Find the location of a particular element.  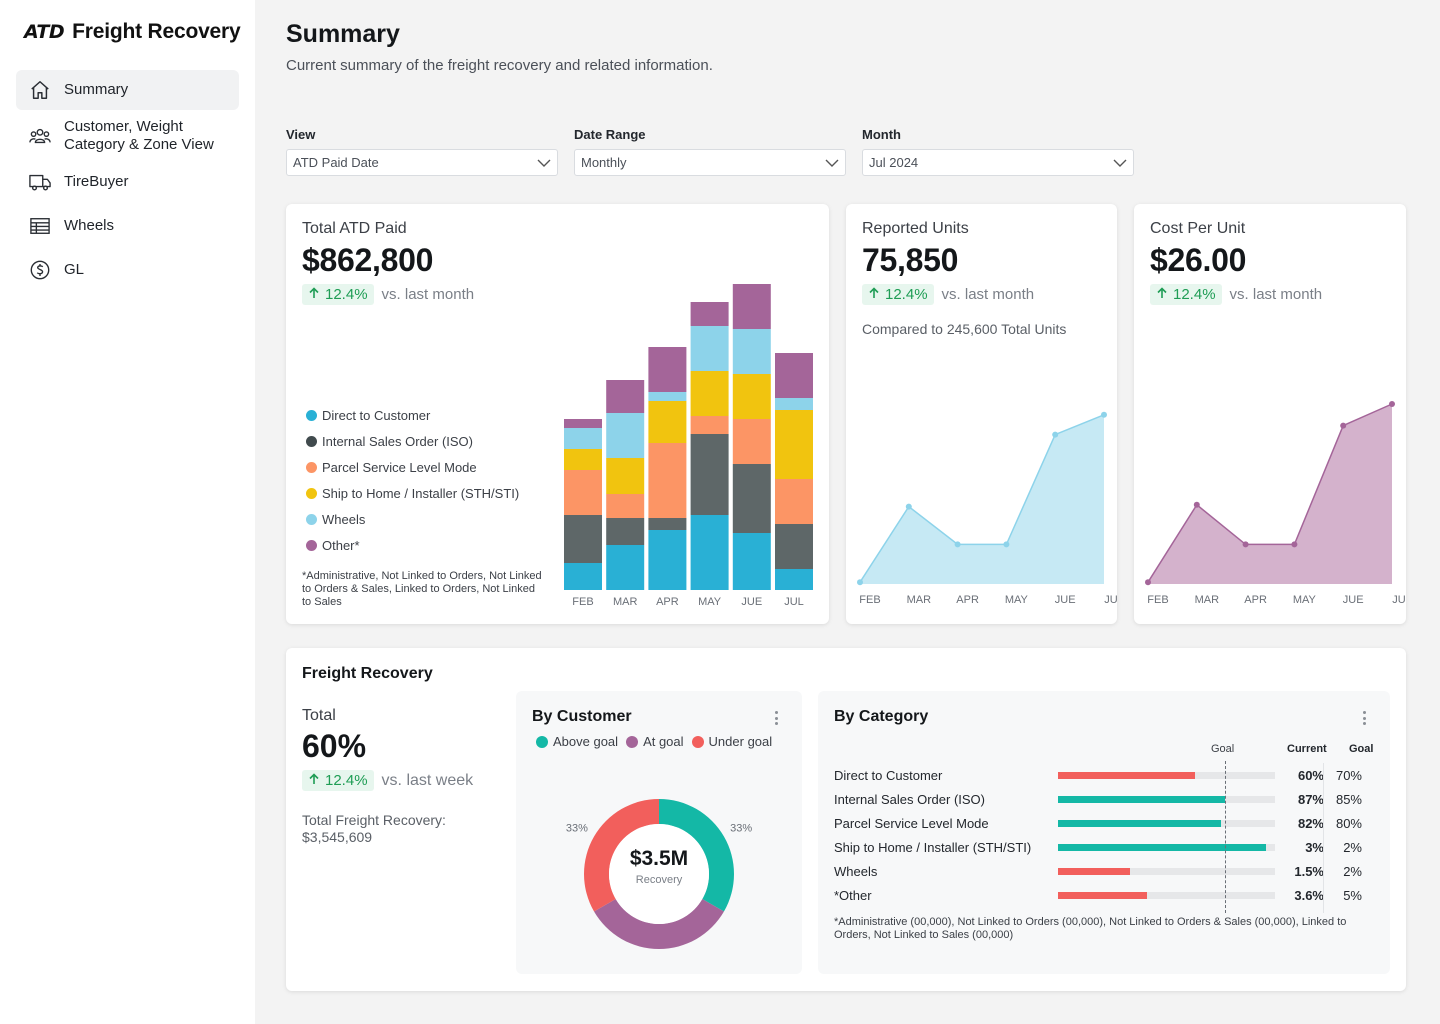

freight-total-value: 60% is located at coordinates (334, 746).